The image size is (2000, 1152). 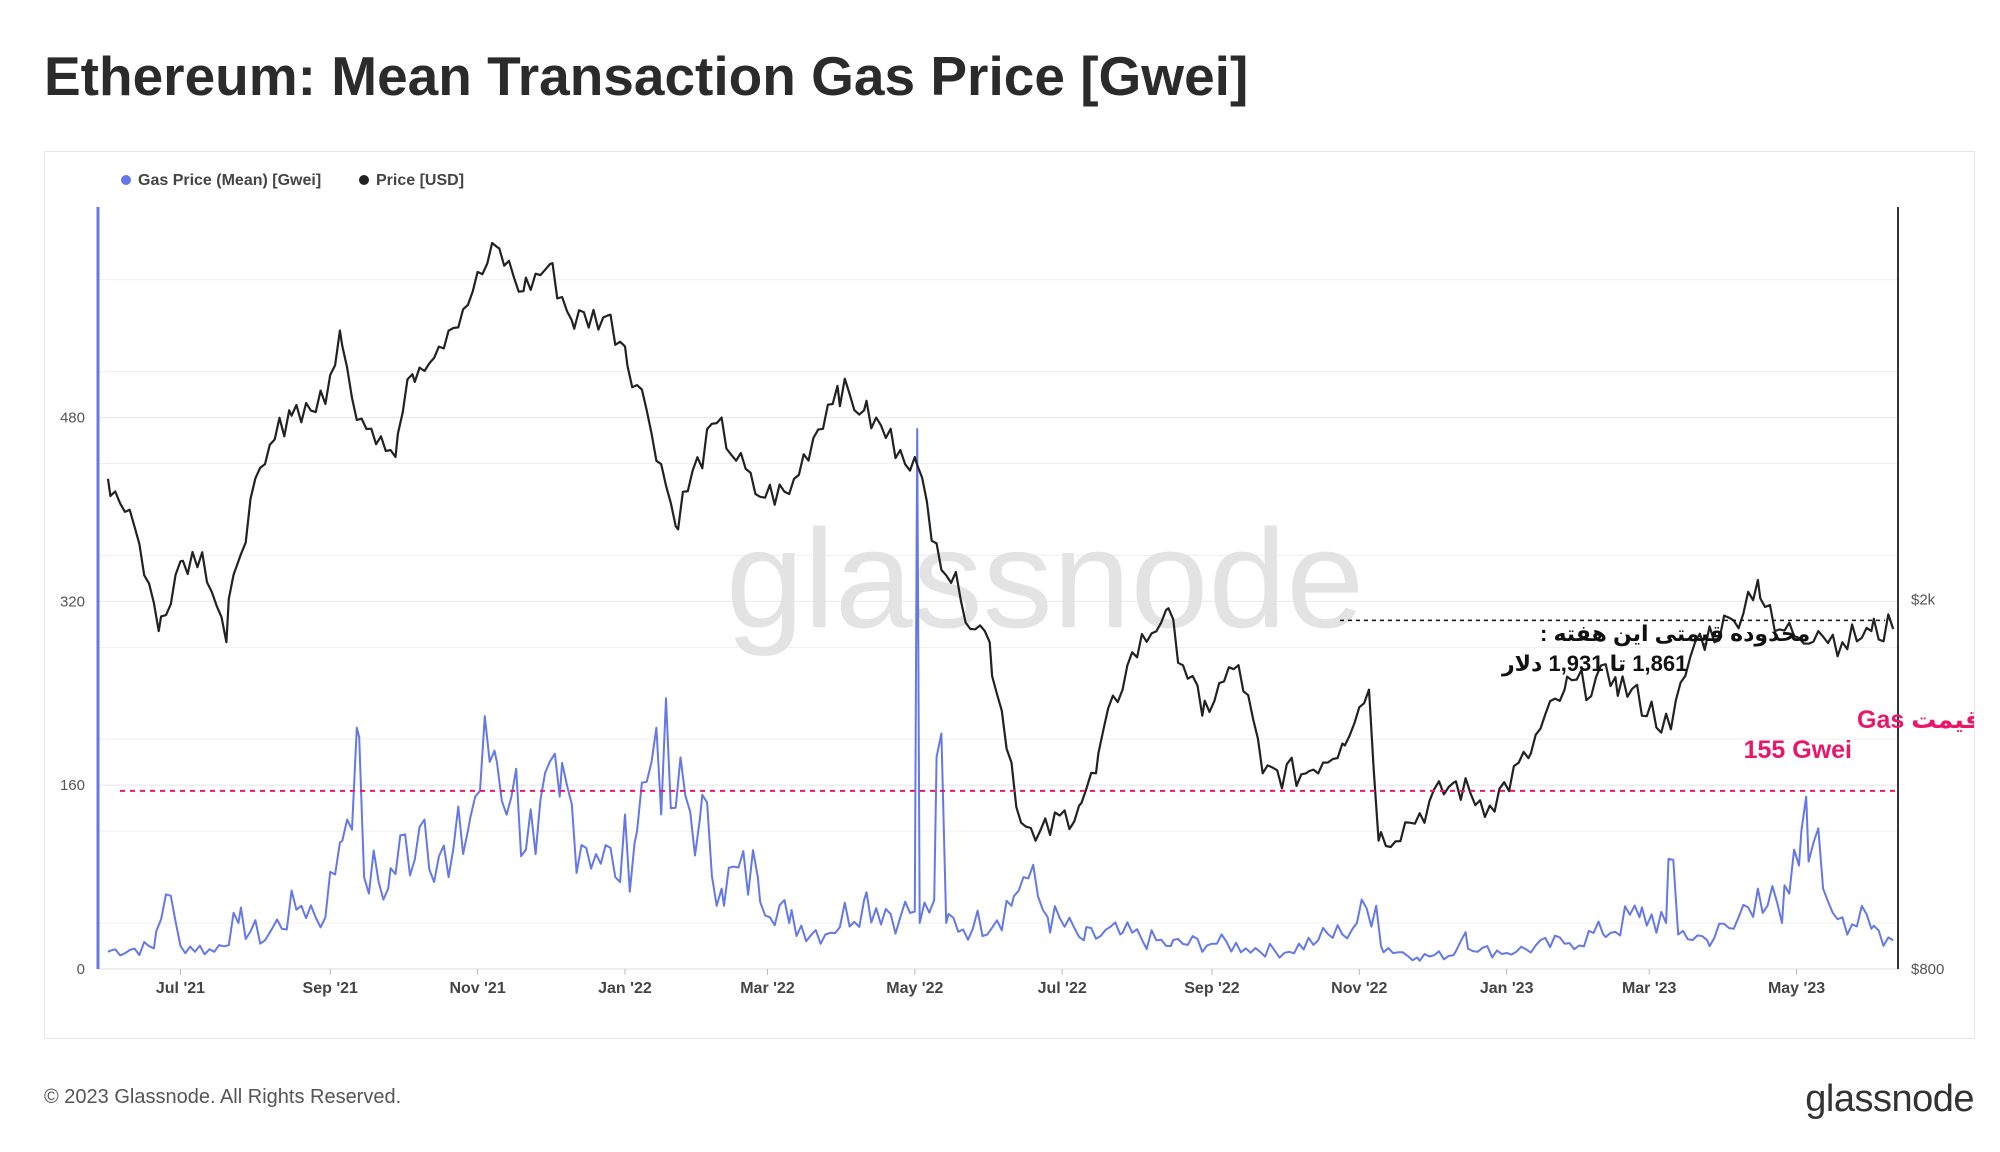 I want to click on right-axis-ticks: $800 $2k, so click(x=1927, y=785).